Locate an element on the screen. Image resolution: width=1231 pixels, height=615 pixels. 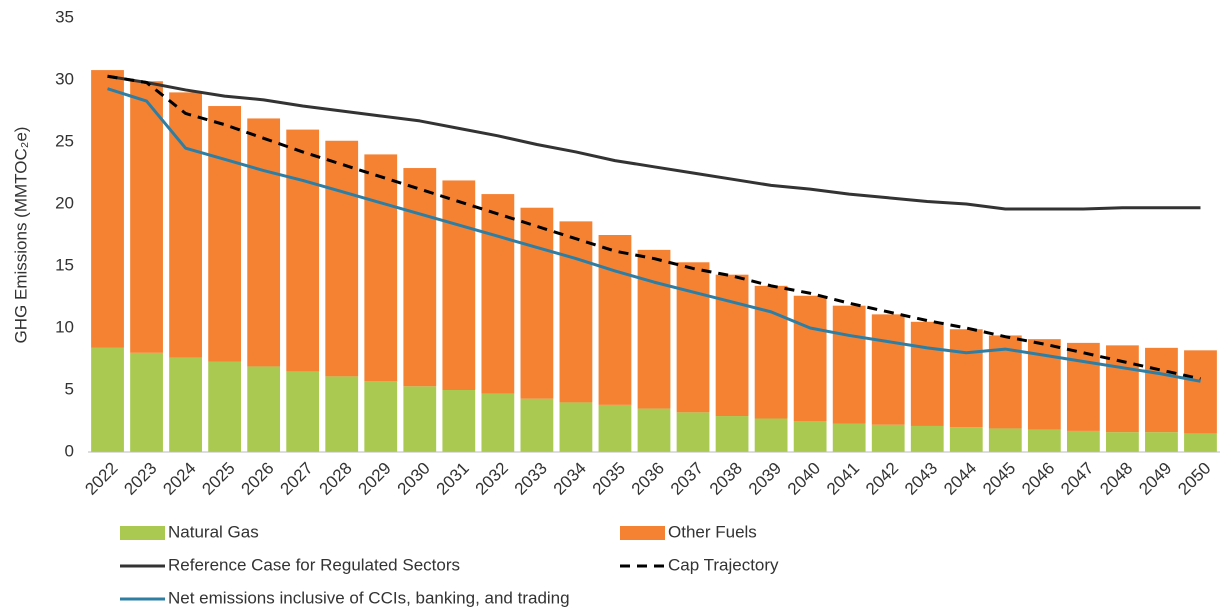
x-tick-label: 2046 is located at coordinates (1038, 479).